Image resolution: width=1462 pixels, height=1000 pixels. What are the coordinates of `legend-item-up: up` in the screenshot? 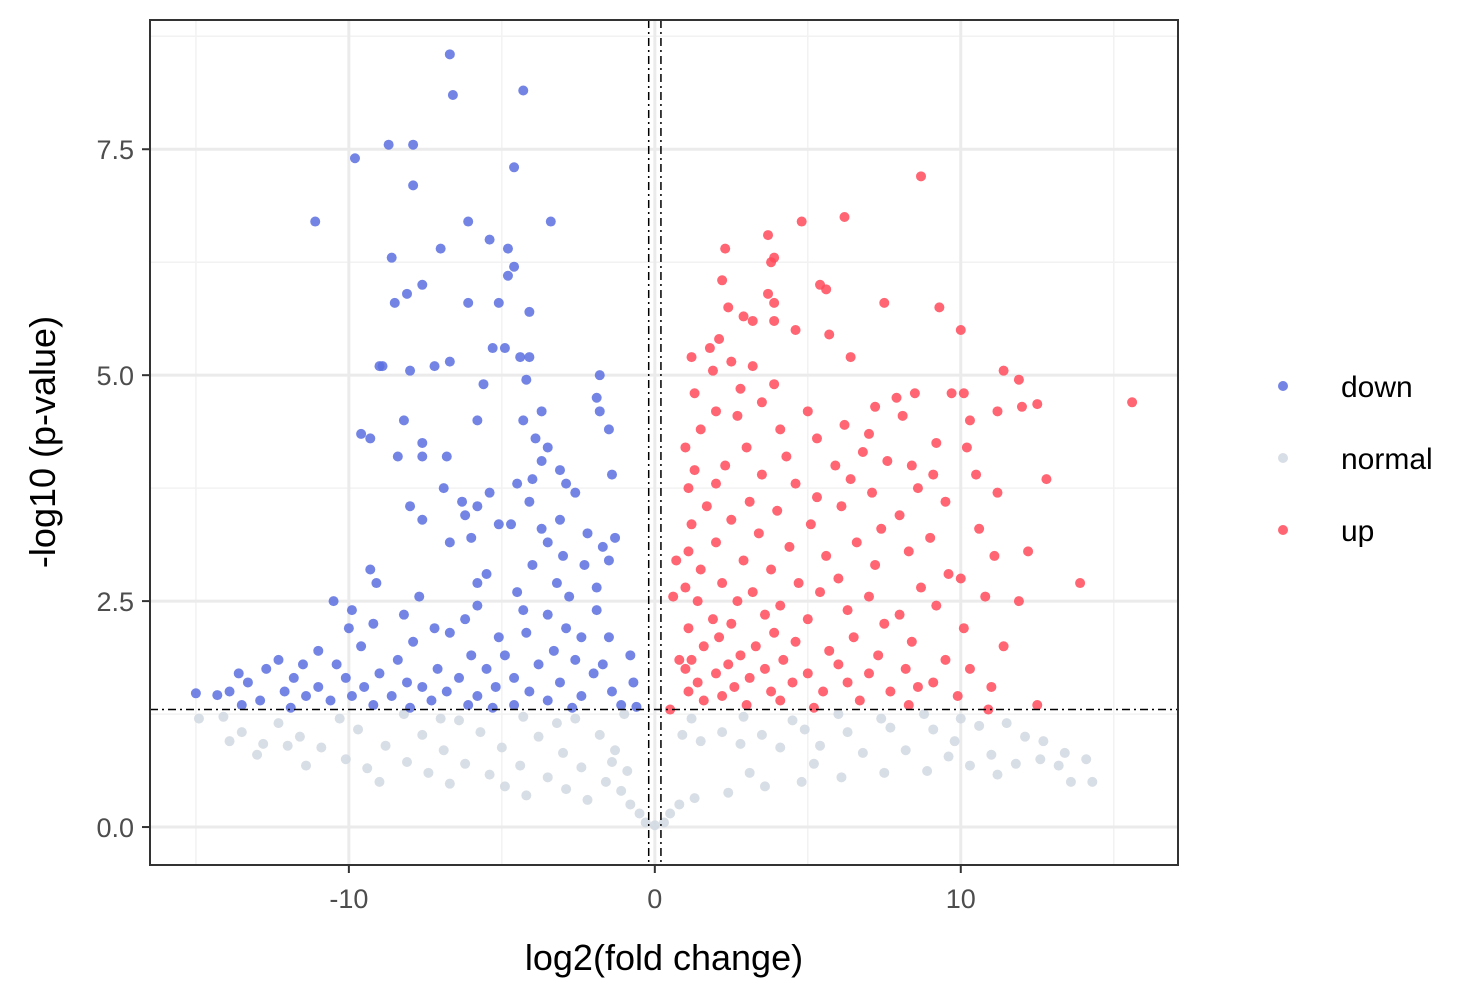 It's located at (1326, 531).